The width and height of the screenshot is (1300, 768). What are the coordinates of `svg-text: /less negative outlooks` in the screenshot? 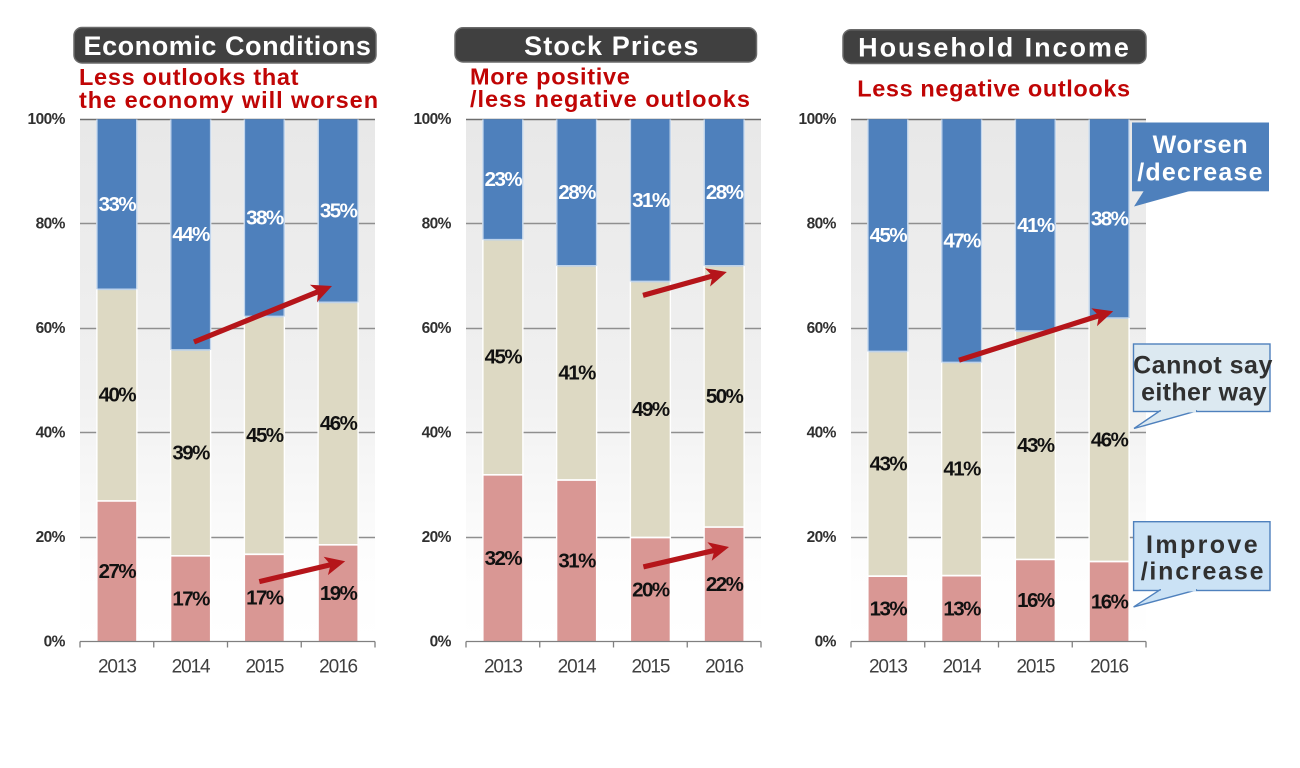 It's located at (610, 99).